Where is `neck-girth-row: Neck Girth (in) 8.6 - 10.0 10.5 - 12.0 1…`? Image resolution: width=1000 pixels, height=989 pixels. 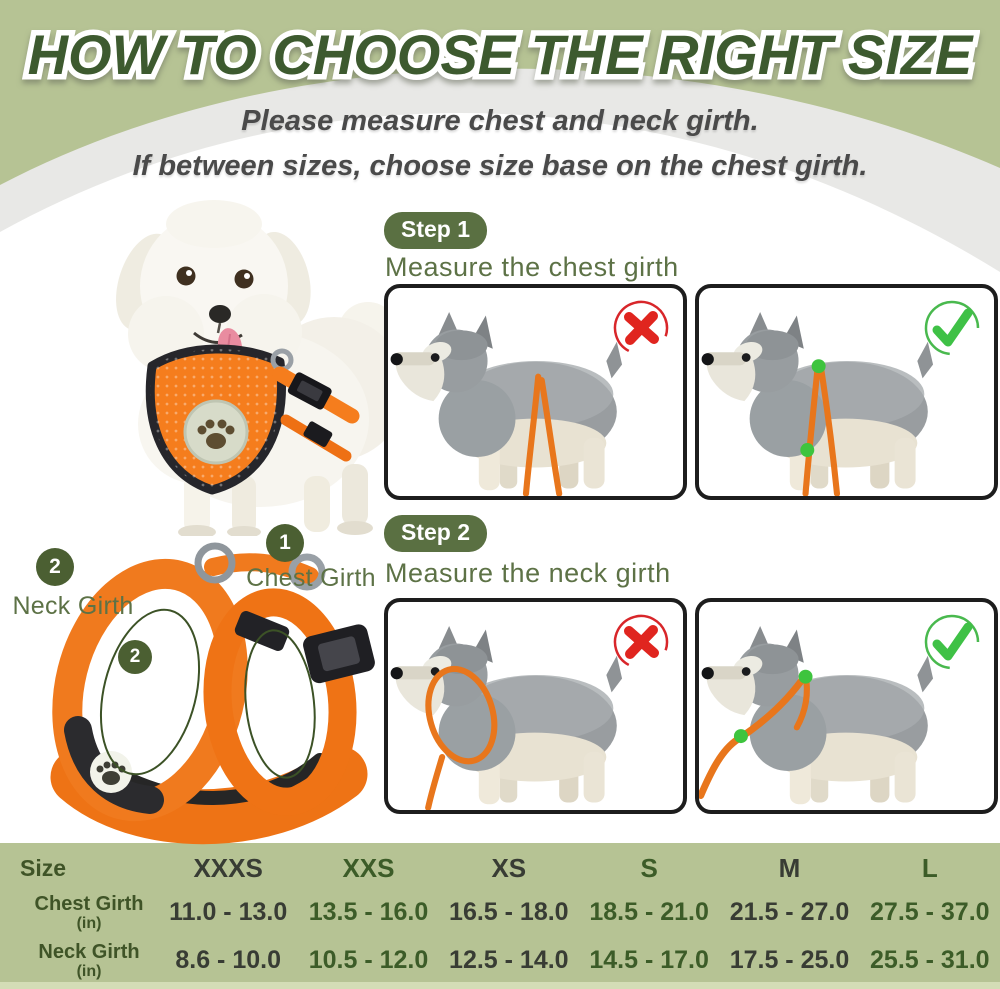
neck-girth-row: Neck Girth (in) 8.6 - 10.0 10.5 - 12.0 1… is located at coordinates (500, 961).